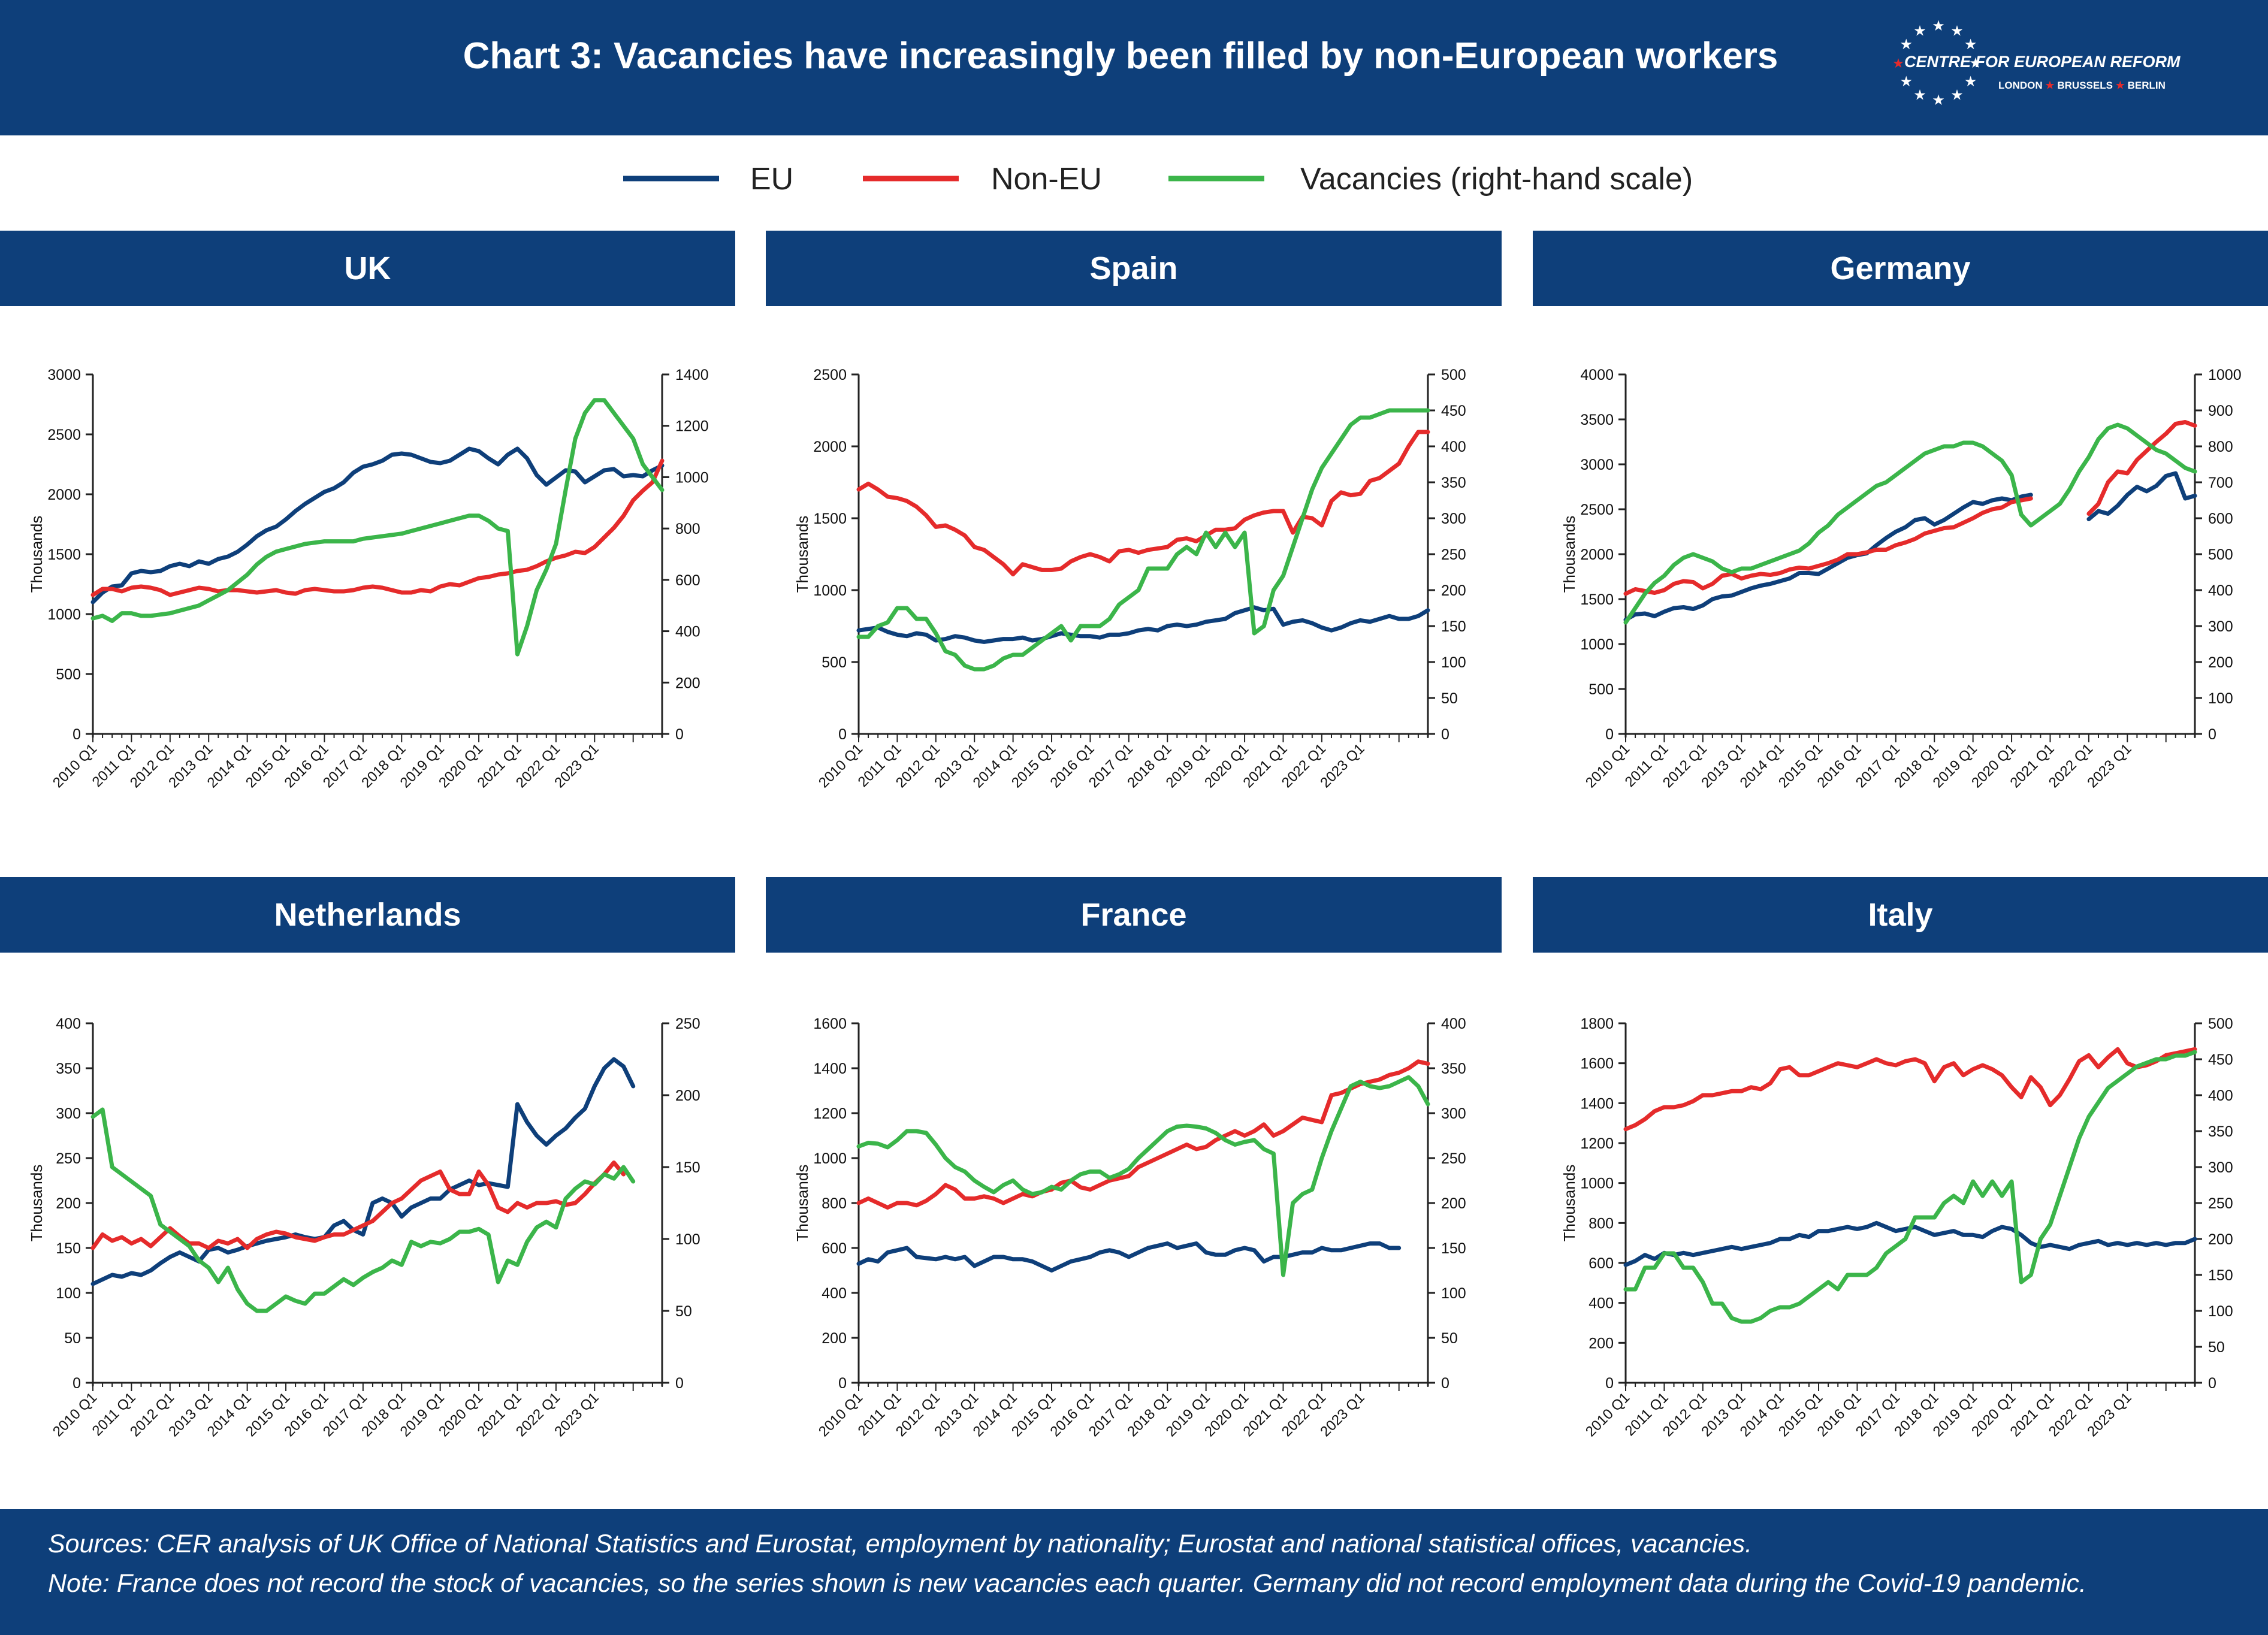 This screenshot has height=1635, width=2268. Describe the element at coordinates (2020, 85) in the screenshot. I see `logo-city-london: LONDON` at that location.